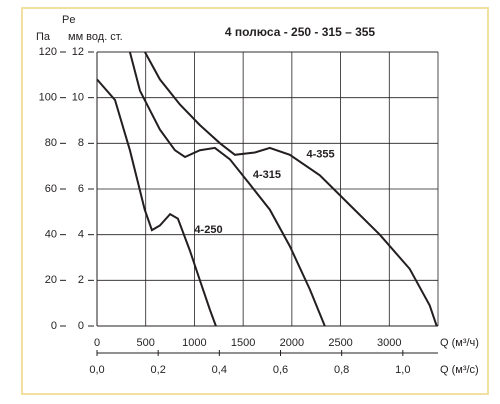 This screenshot has width=500, height=404. I want to click on x-tick-label: 500, so click(146, 343).